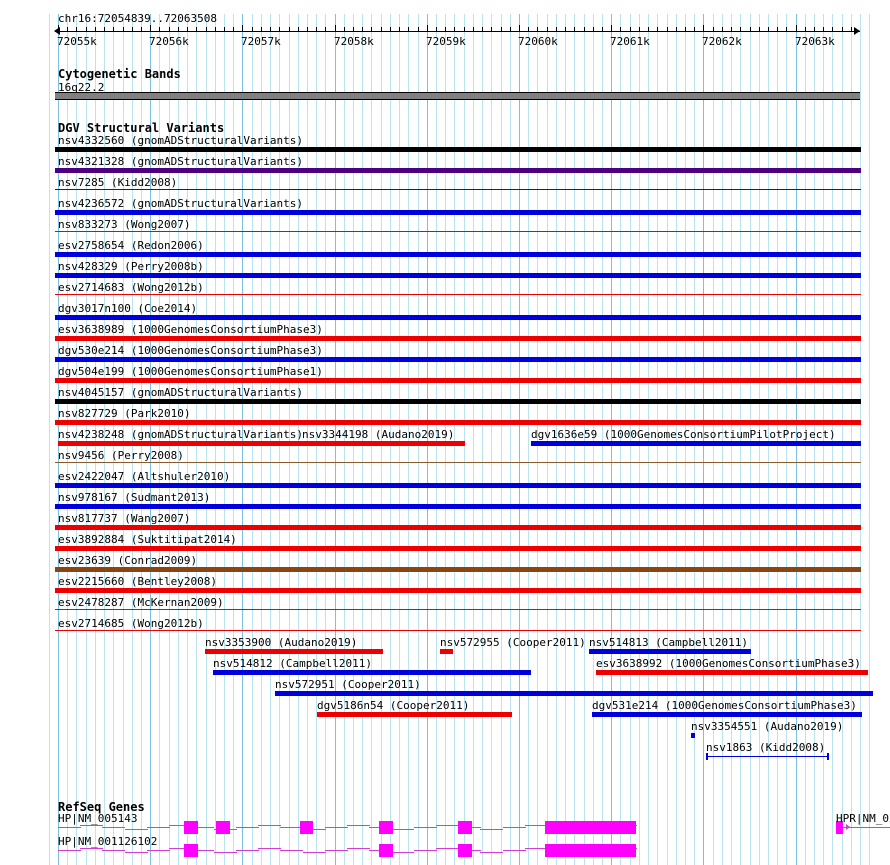 This screenshot has width=890, height=865. What do you see at coordinates (378, 434) in the screenshot?
I see `feature-label: nsv3344198 (Audano2019)` at bounding box center [378, 434].